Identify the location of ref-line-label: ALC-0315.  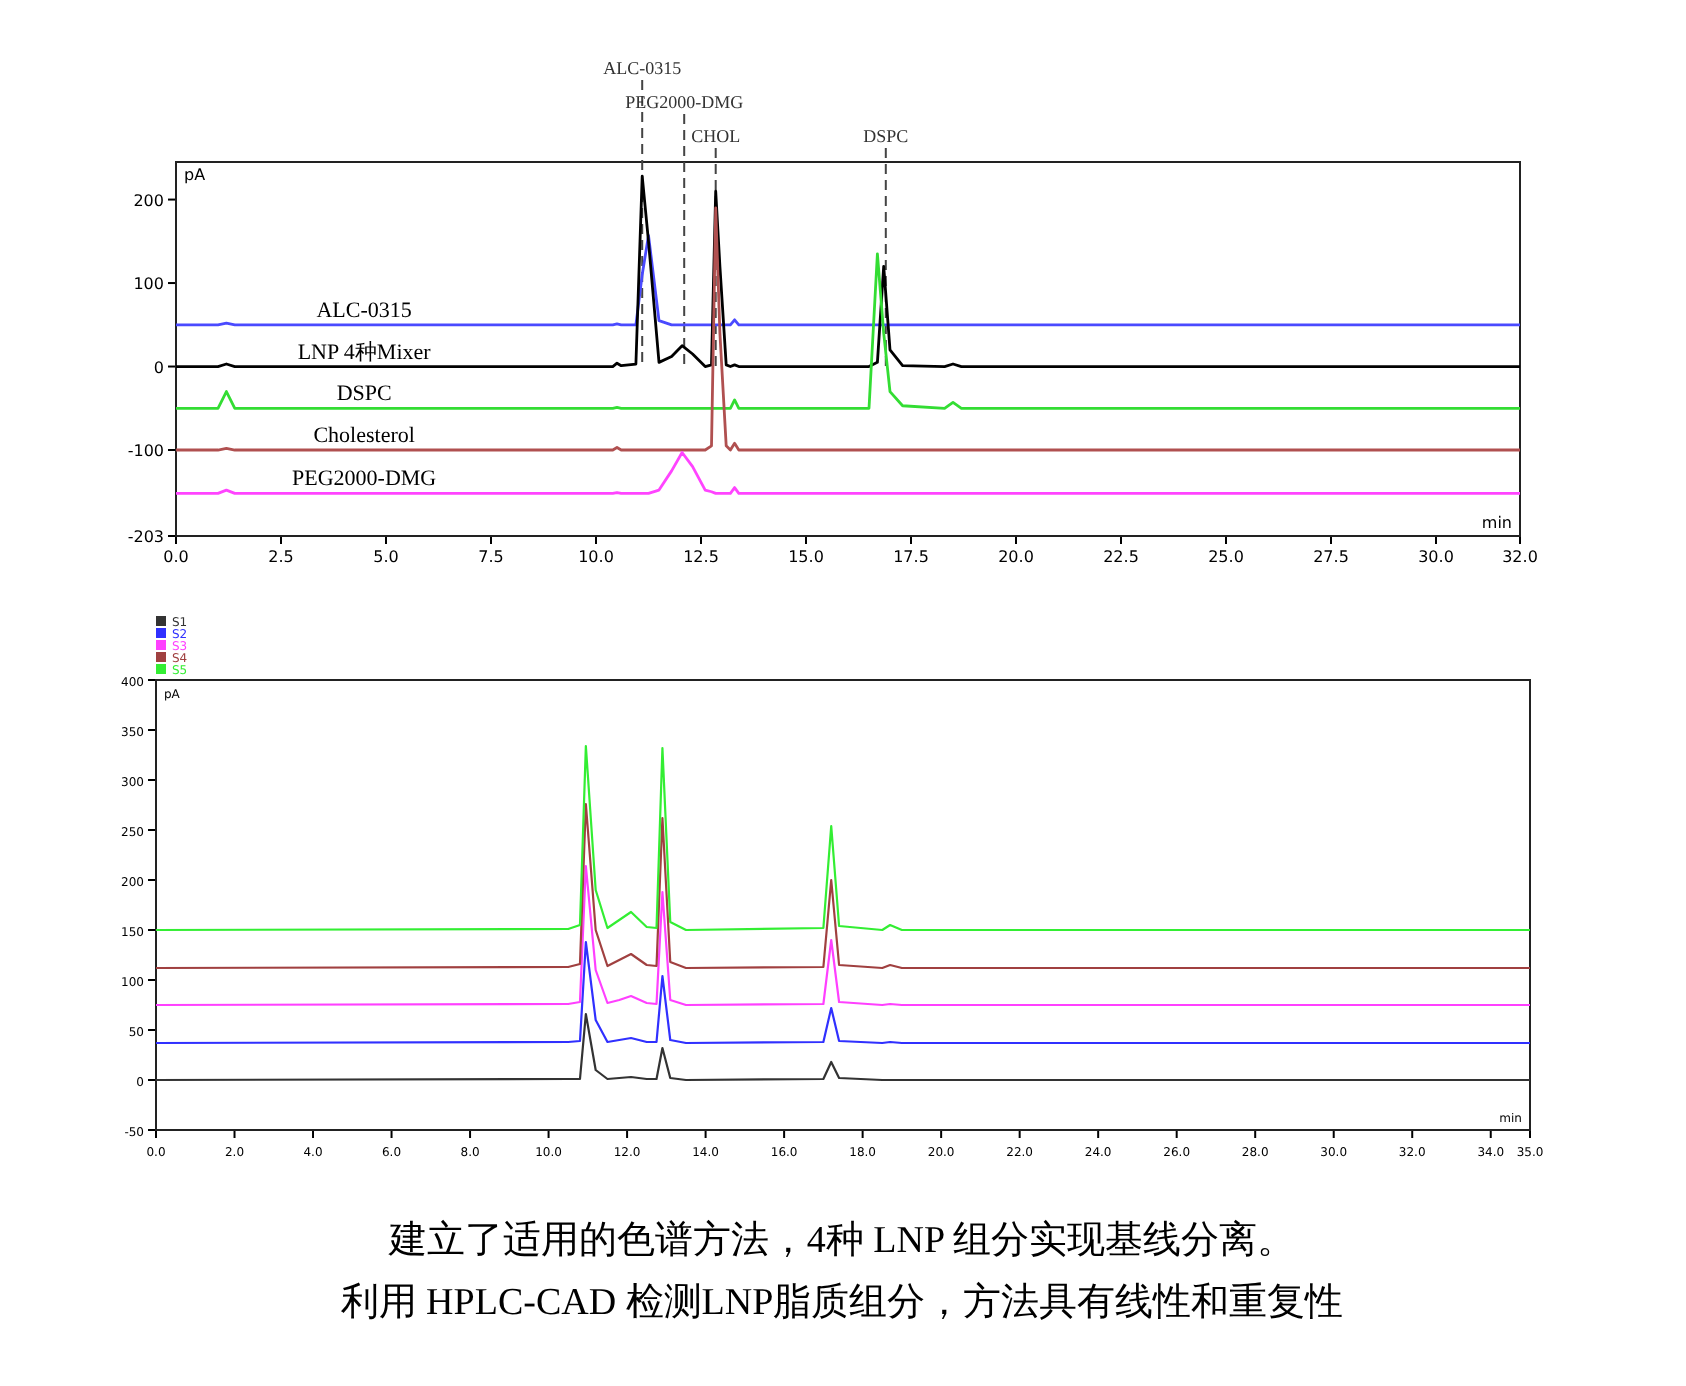
(643, 68).